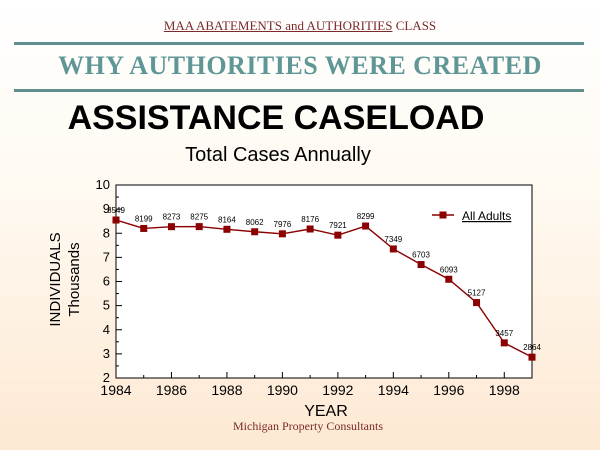  What do you see at coordinates (255, 222) in the screenshot?
I see `data-label: 8062` at bounding box center [255, 222].